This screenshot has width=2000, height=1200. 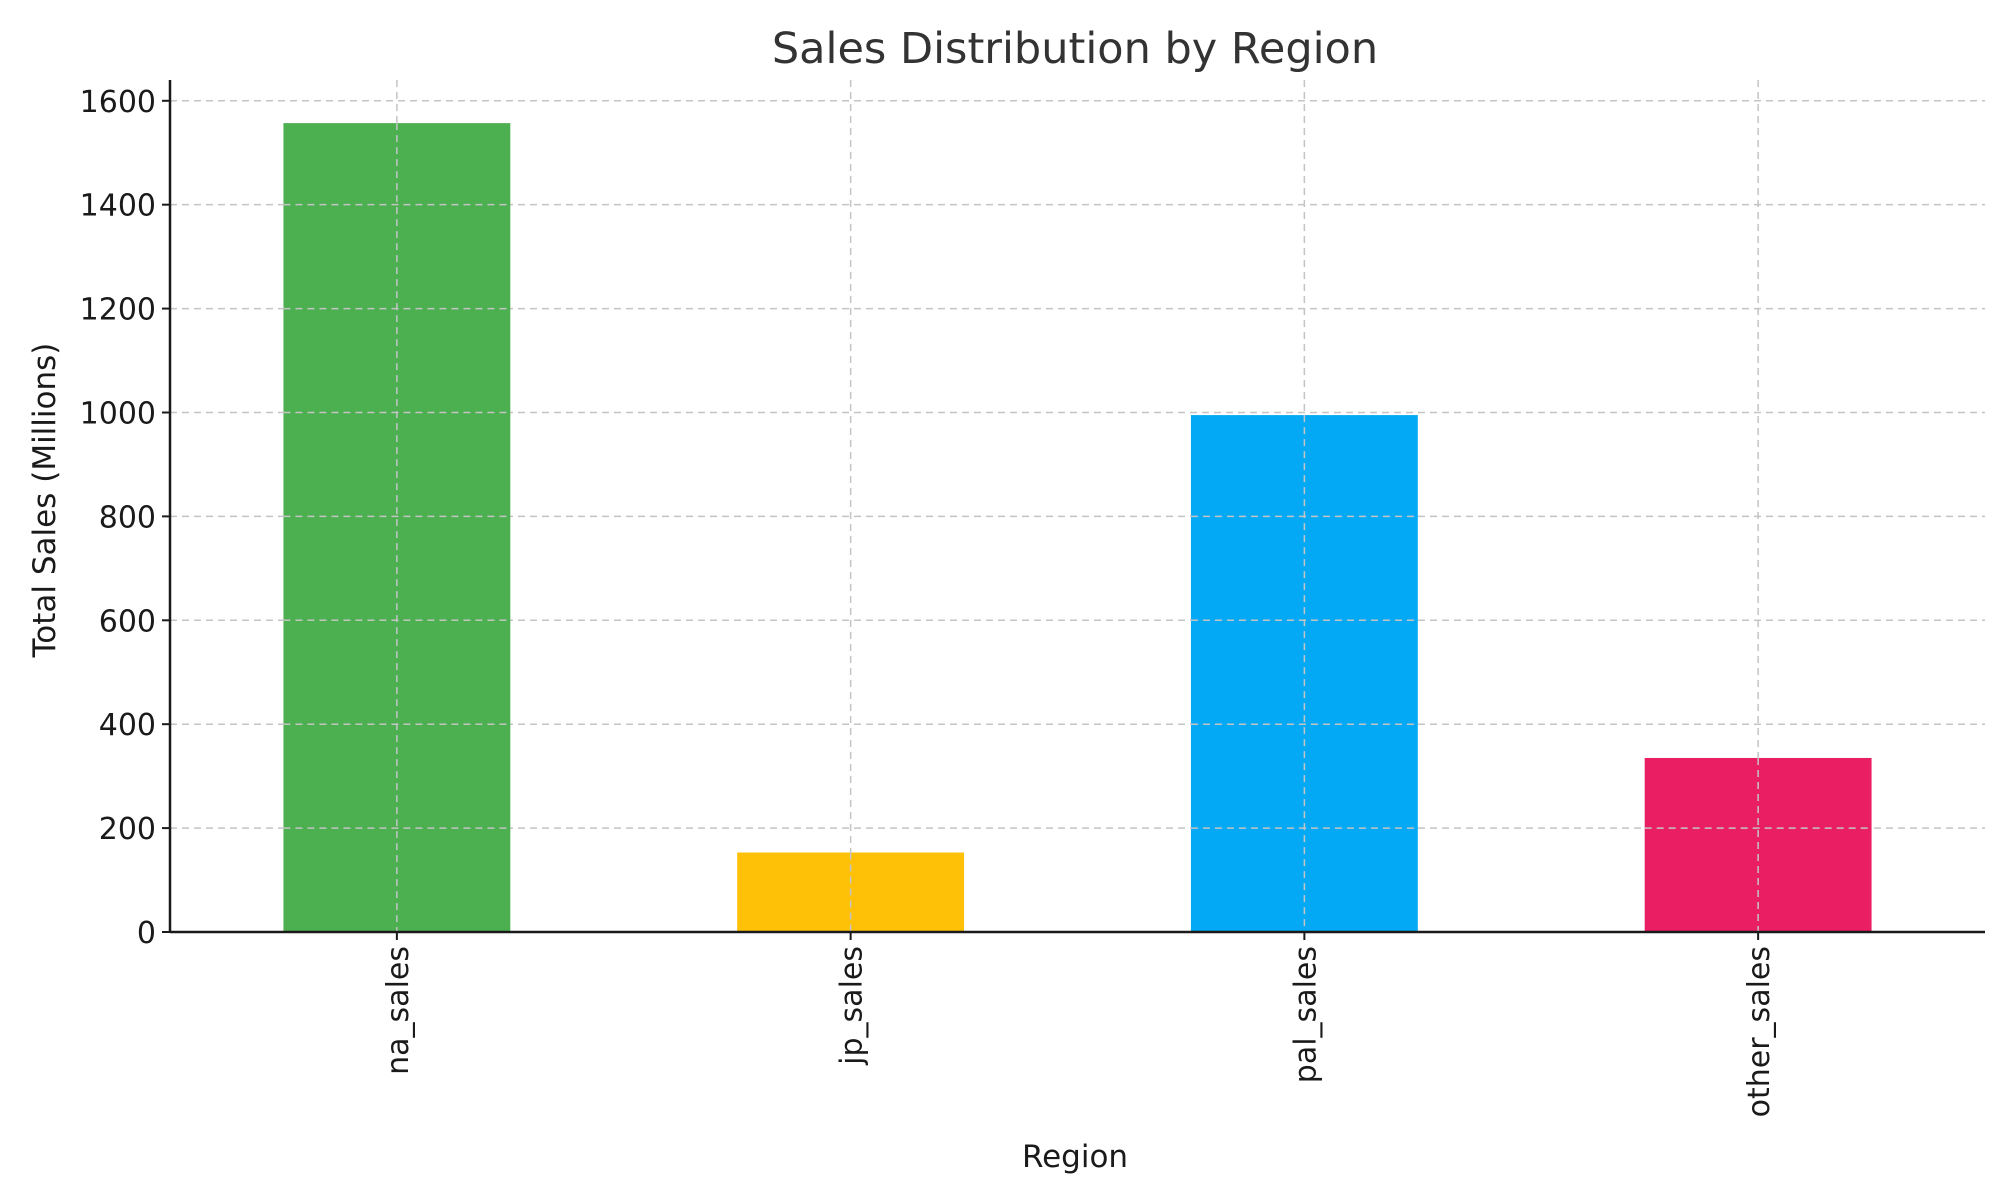 What do you see at coordinates (45, 501) in the screenshot?
I see `y-axis-label: Total Sales (Millions)` at bounding box center [45, 501].